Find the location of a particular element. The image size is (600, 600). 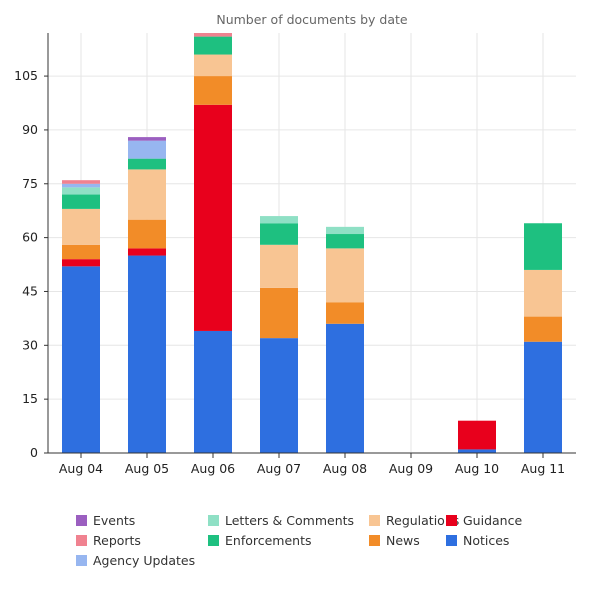

legend-item: Reports is located at coordinates (108, 540).